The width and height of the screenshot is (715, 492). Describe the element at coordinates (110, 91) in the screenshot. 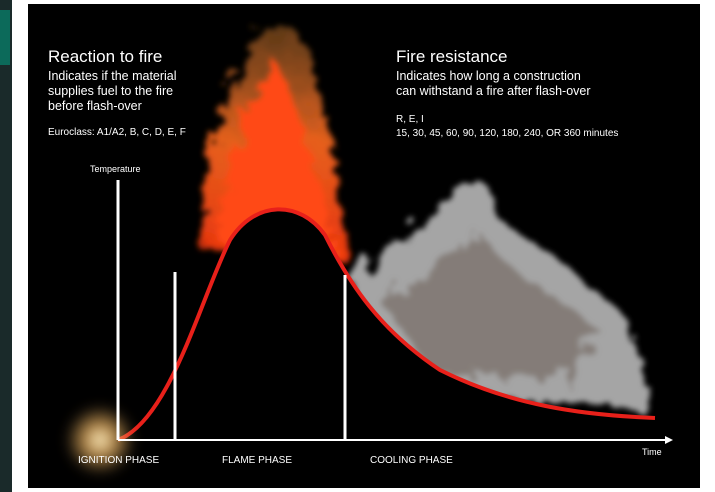

I see `left-line: supplies fuel to the fire` at that location.